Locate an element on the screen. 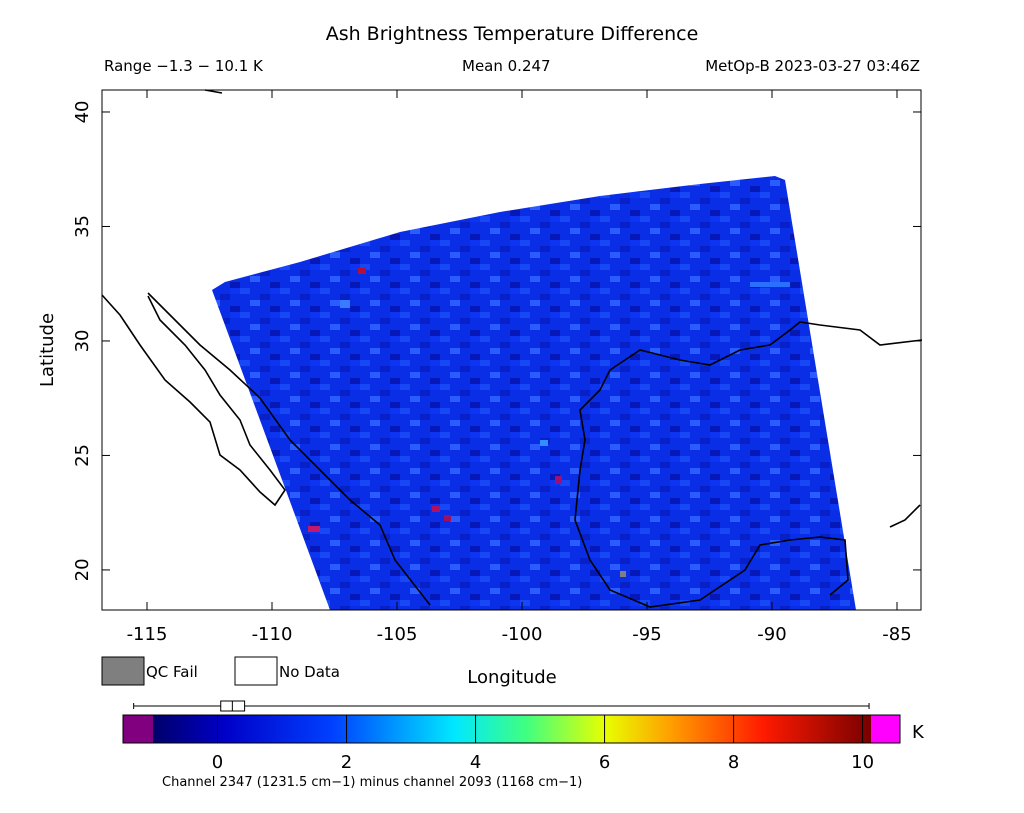 This screenshot has height=813, width=1024. gulf-coast is located at coordinates (748, 464).